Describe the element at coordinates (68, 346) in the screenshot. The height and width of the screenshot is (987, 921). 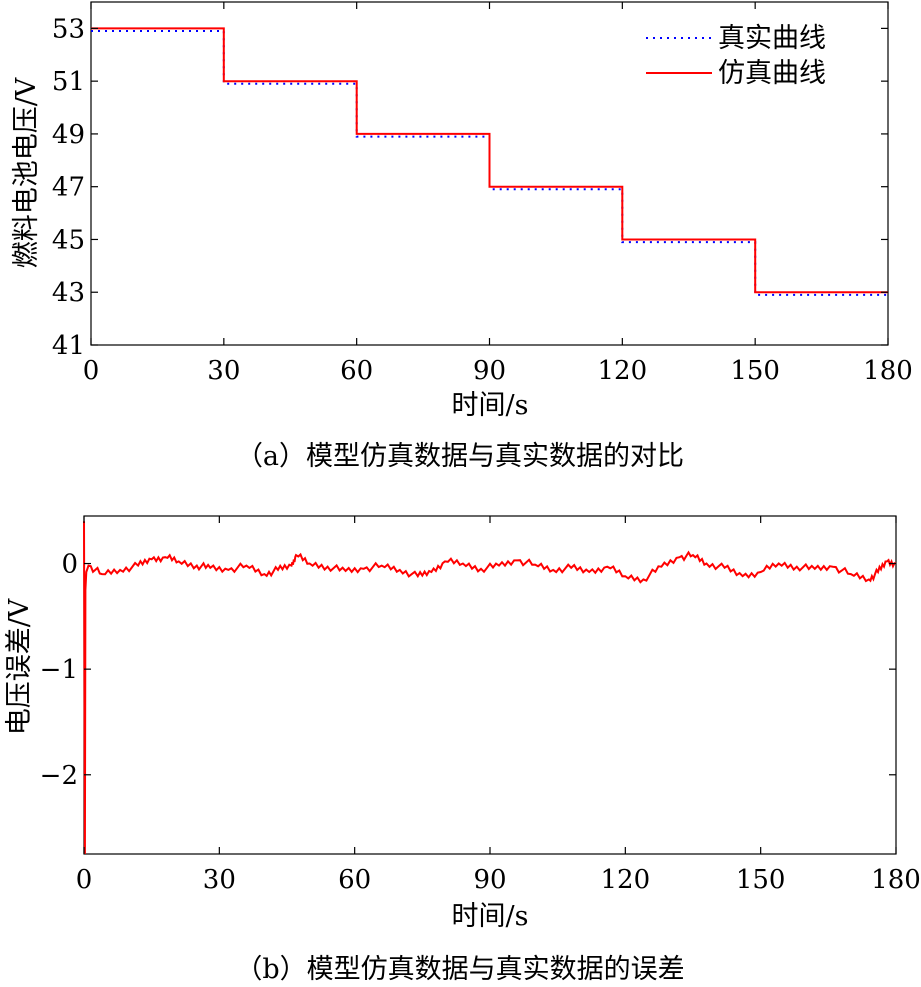
I see `panel-a-y-tick-label: 41` at that location.